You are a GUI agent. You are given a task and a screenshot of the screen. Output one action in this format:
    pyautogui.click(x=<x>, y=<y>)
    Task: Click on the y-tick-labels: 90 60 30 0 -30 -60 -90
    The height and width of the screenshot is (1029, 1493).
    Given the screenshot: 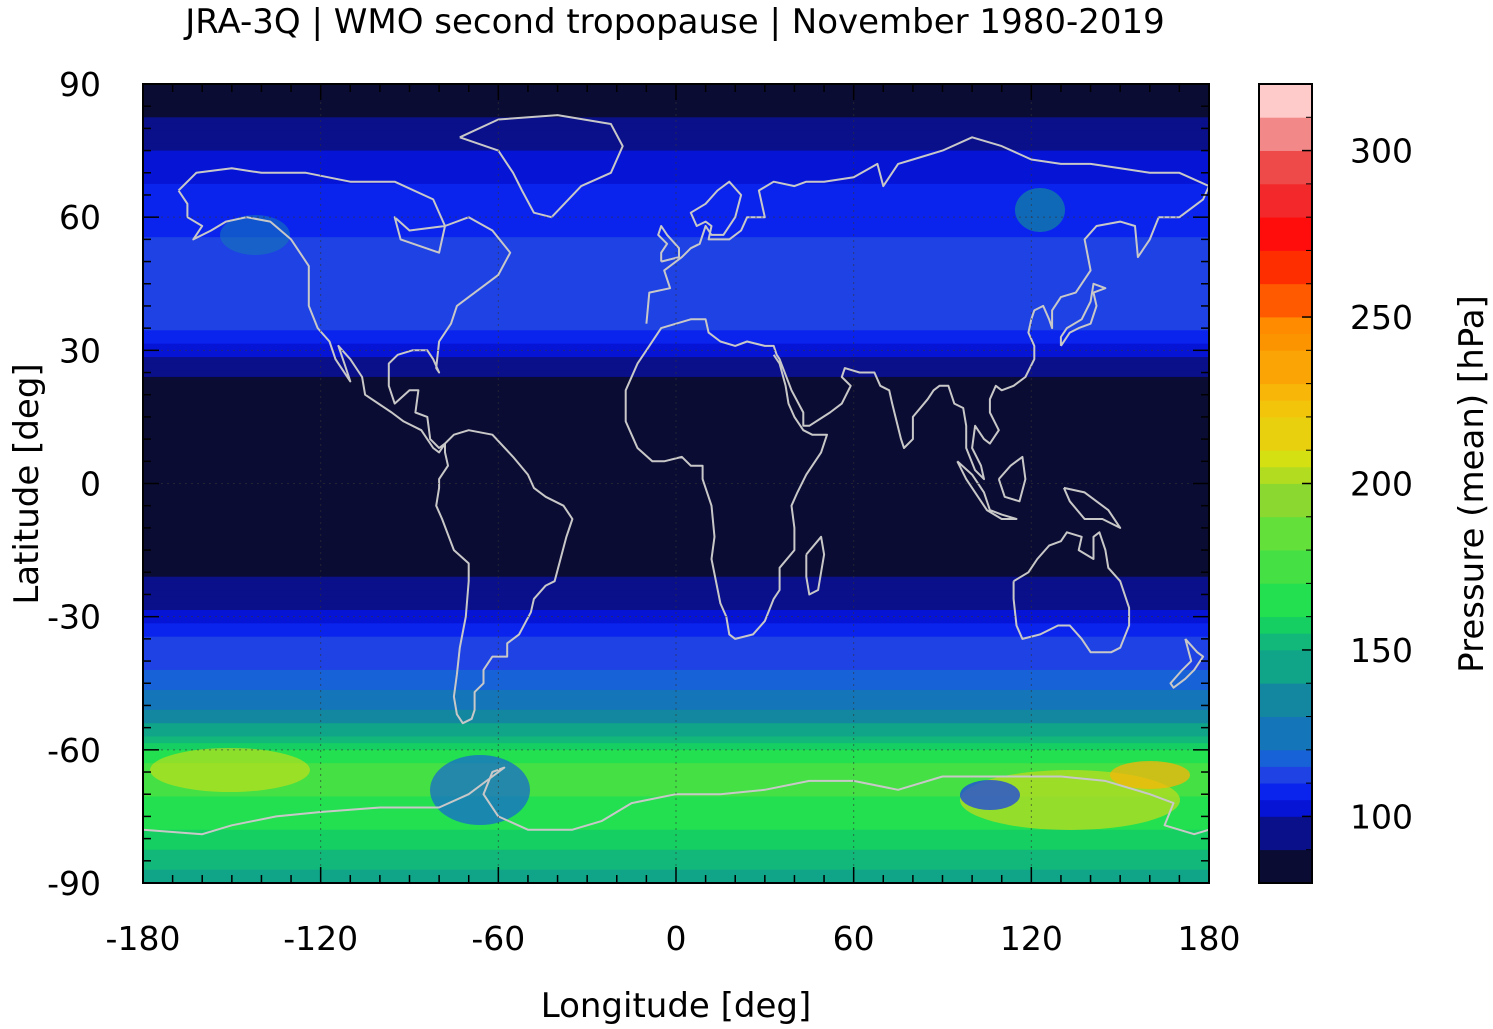 What is the action you would take?
    pyautogui.click(x=74, y=484)
    